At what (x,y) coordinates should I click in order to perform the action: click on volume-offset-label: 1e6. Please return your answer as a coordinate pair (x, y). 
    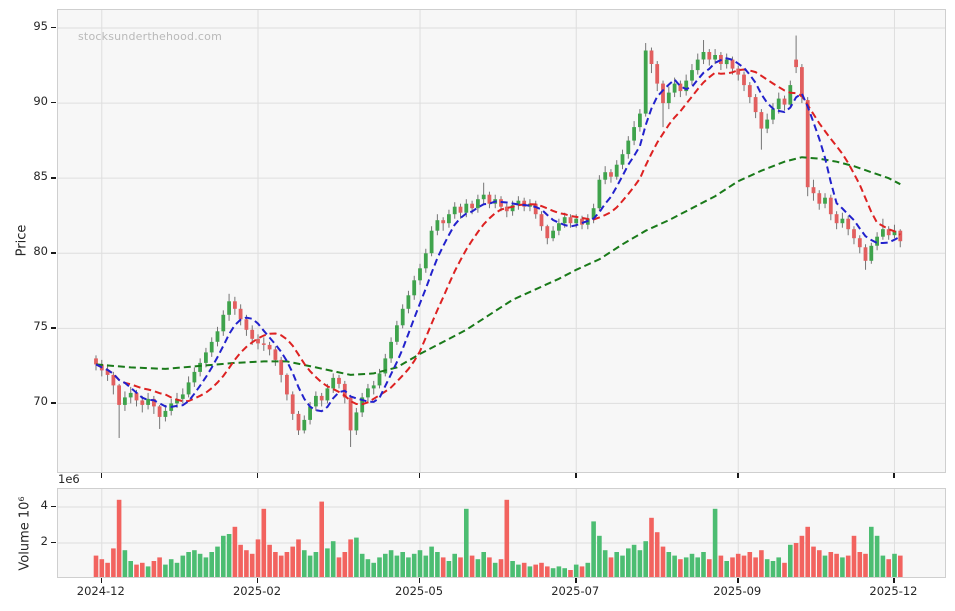
    Looking at the image, I should click on (69, 479).